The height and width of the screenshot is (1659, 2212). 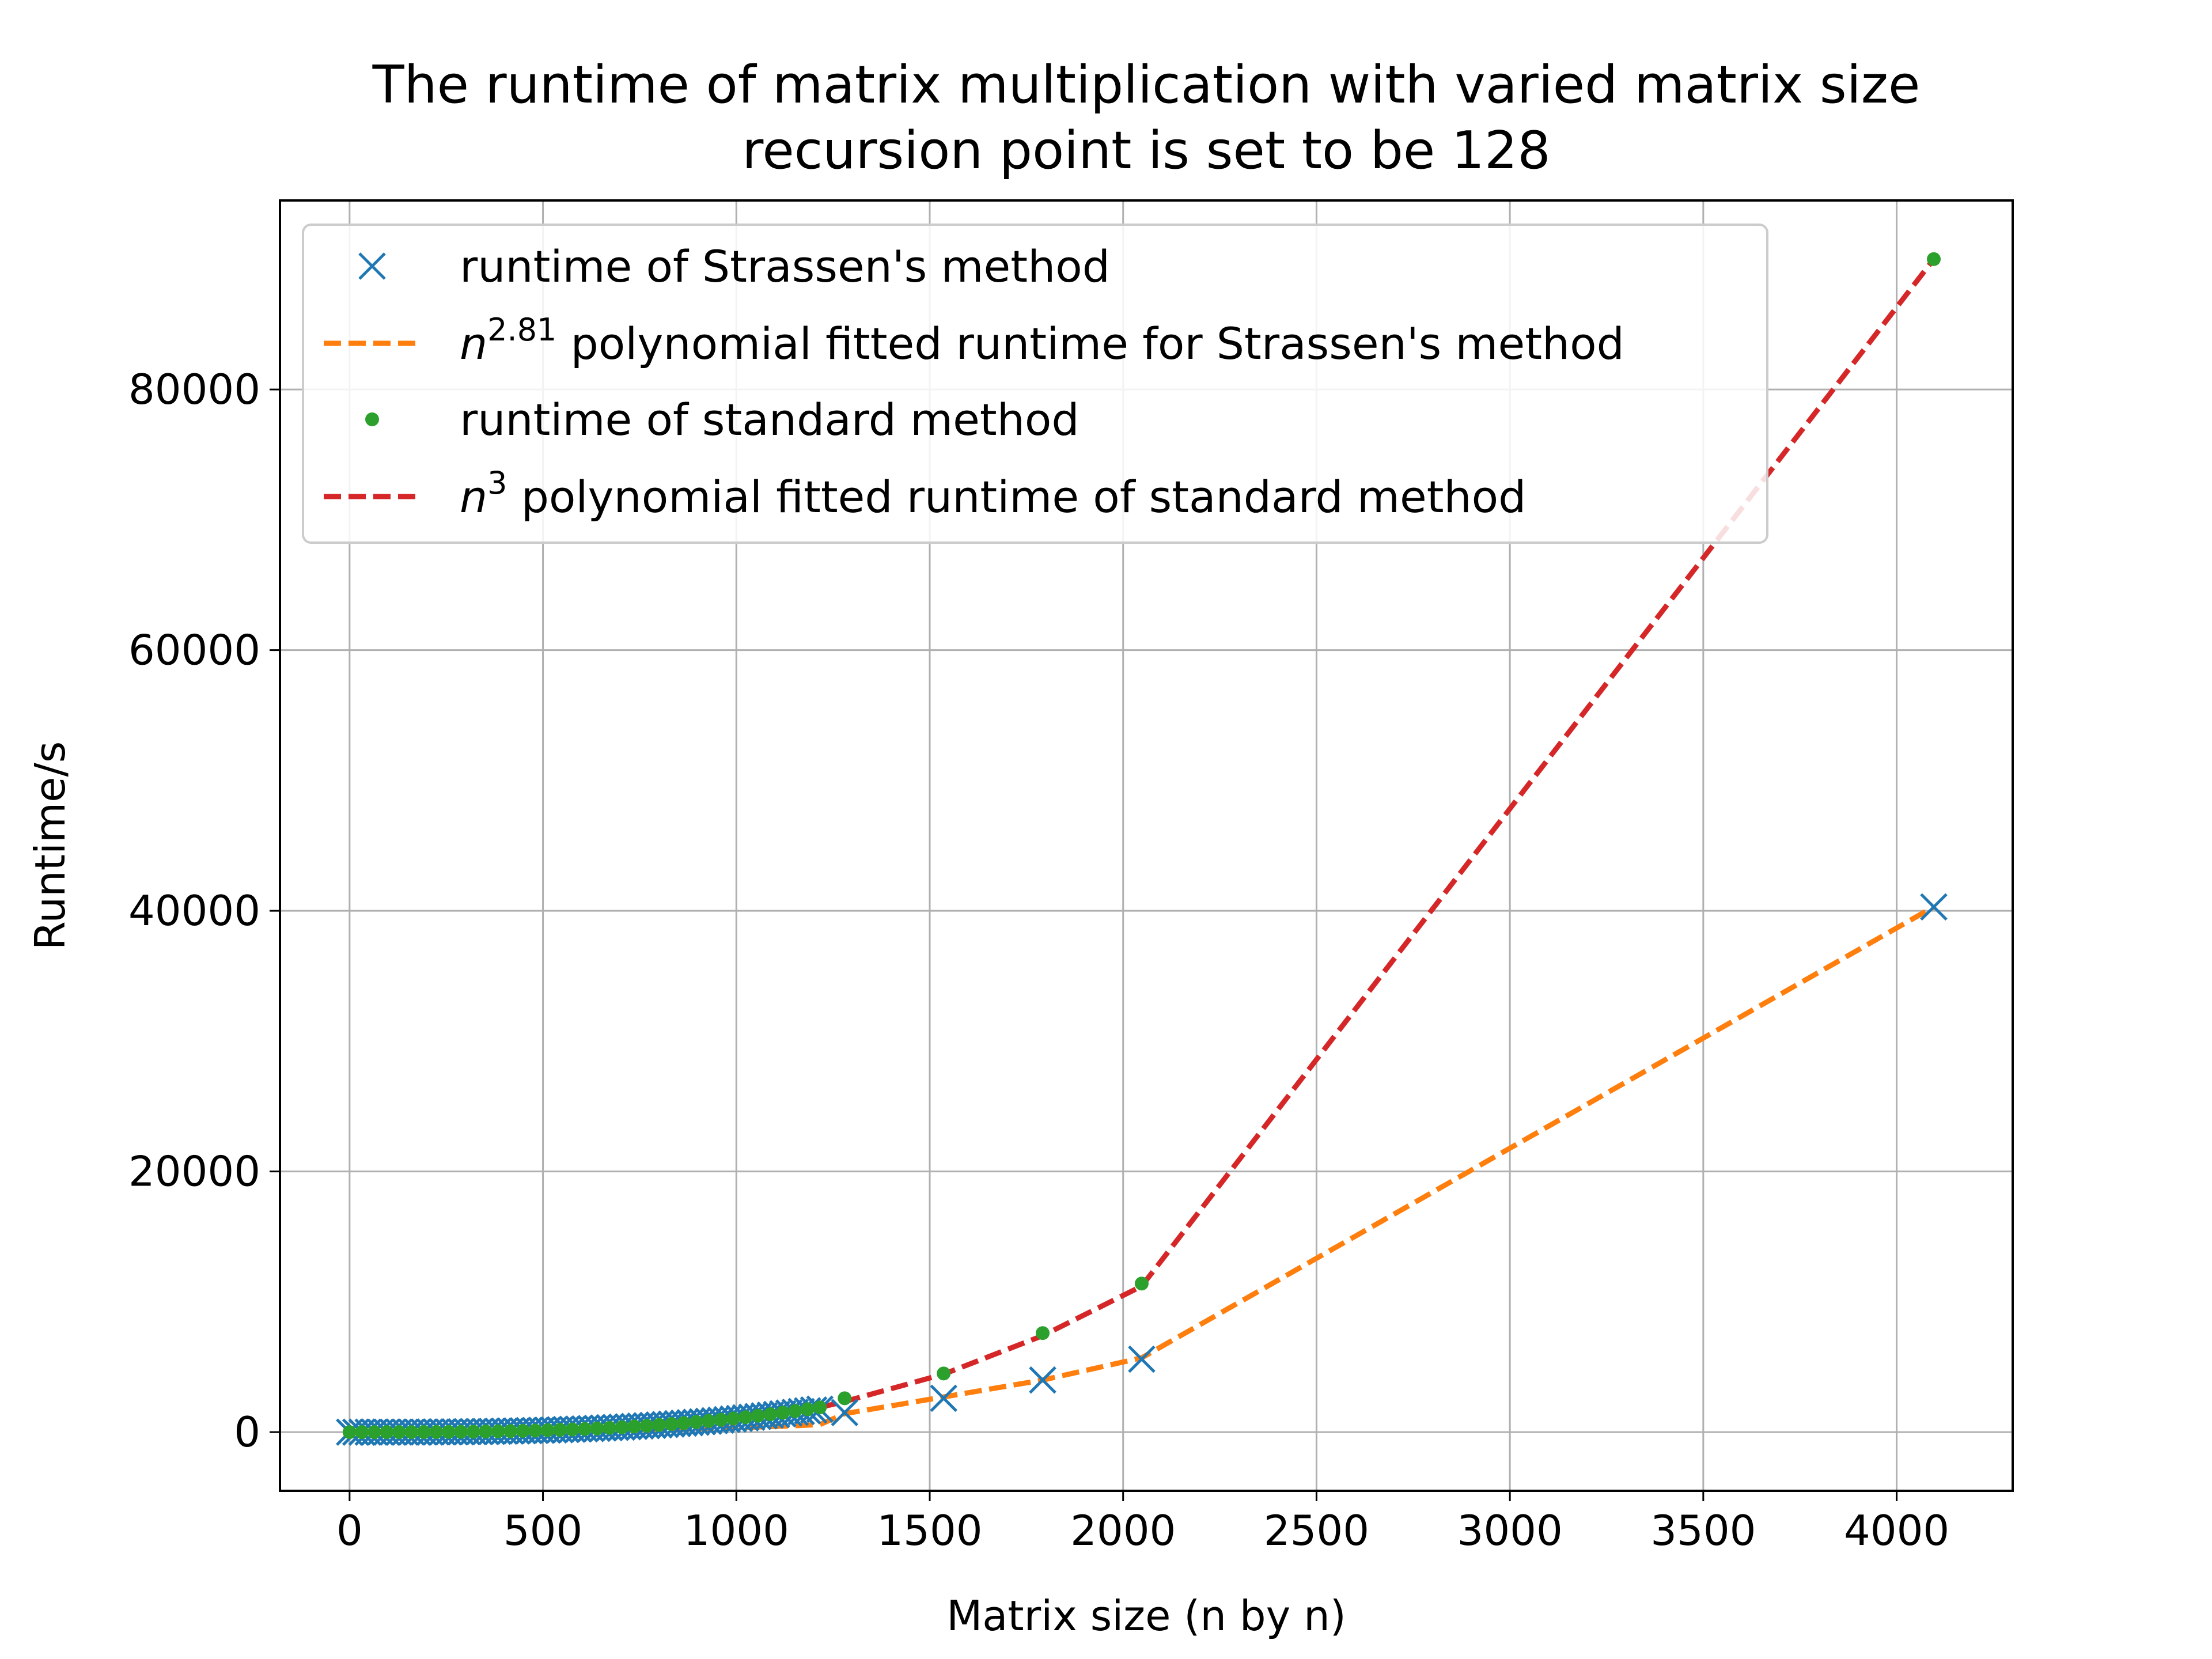 What do you see at coordinates (1146, 150) in the screenshot?
I see `chart-subtitle: recursion point is set to be 128` at bounding box center [1146, 150].